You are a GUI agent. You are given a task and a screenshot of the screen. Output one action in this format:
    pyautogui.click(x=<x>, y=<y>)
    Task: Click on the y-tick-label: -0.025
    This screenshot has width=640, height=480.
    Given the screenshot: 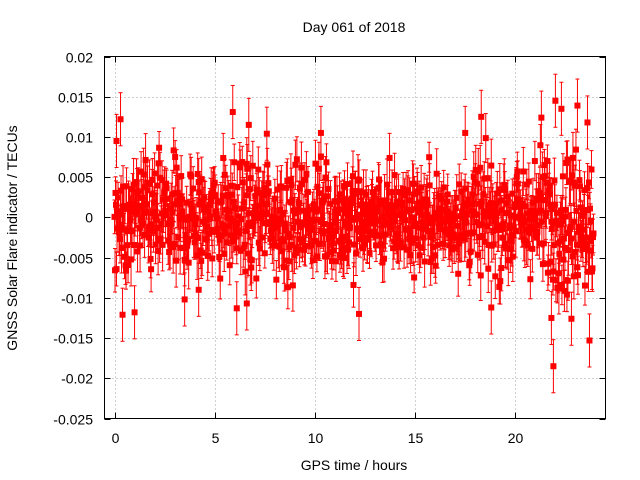 What is the action you would take?
    pyautogui.click(x=73, y=420)
    